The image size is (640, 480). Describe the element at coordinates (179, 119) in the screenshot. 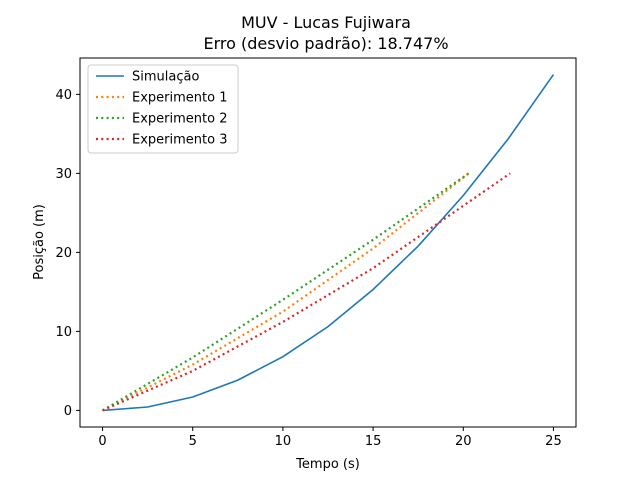

I see `legend-label: Experimento 2` at that location.